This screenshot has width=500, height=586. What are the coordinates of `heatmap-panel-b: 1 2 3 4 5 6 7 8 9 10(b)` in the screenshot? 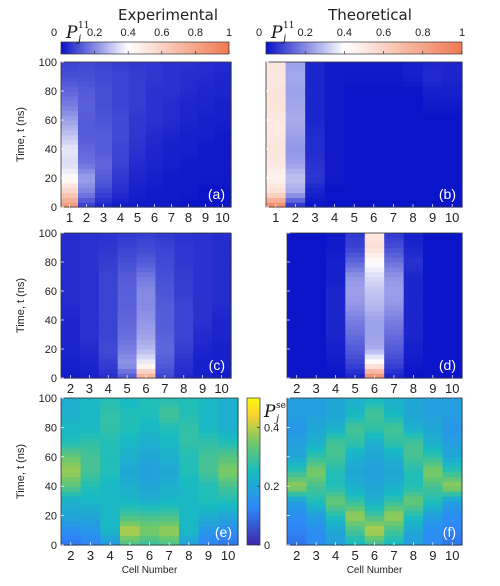 It's located at (364, 143).